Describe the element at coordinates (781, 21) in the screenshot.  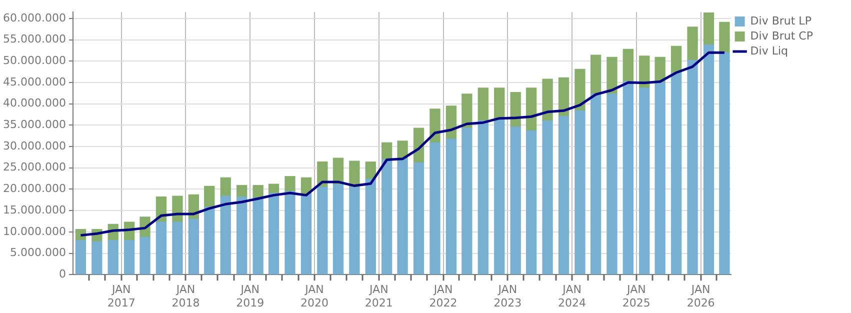
I see `legend-label: Div Brut LP` at that location.